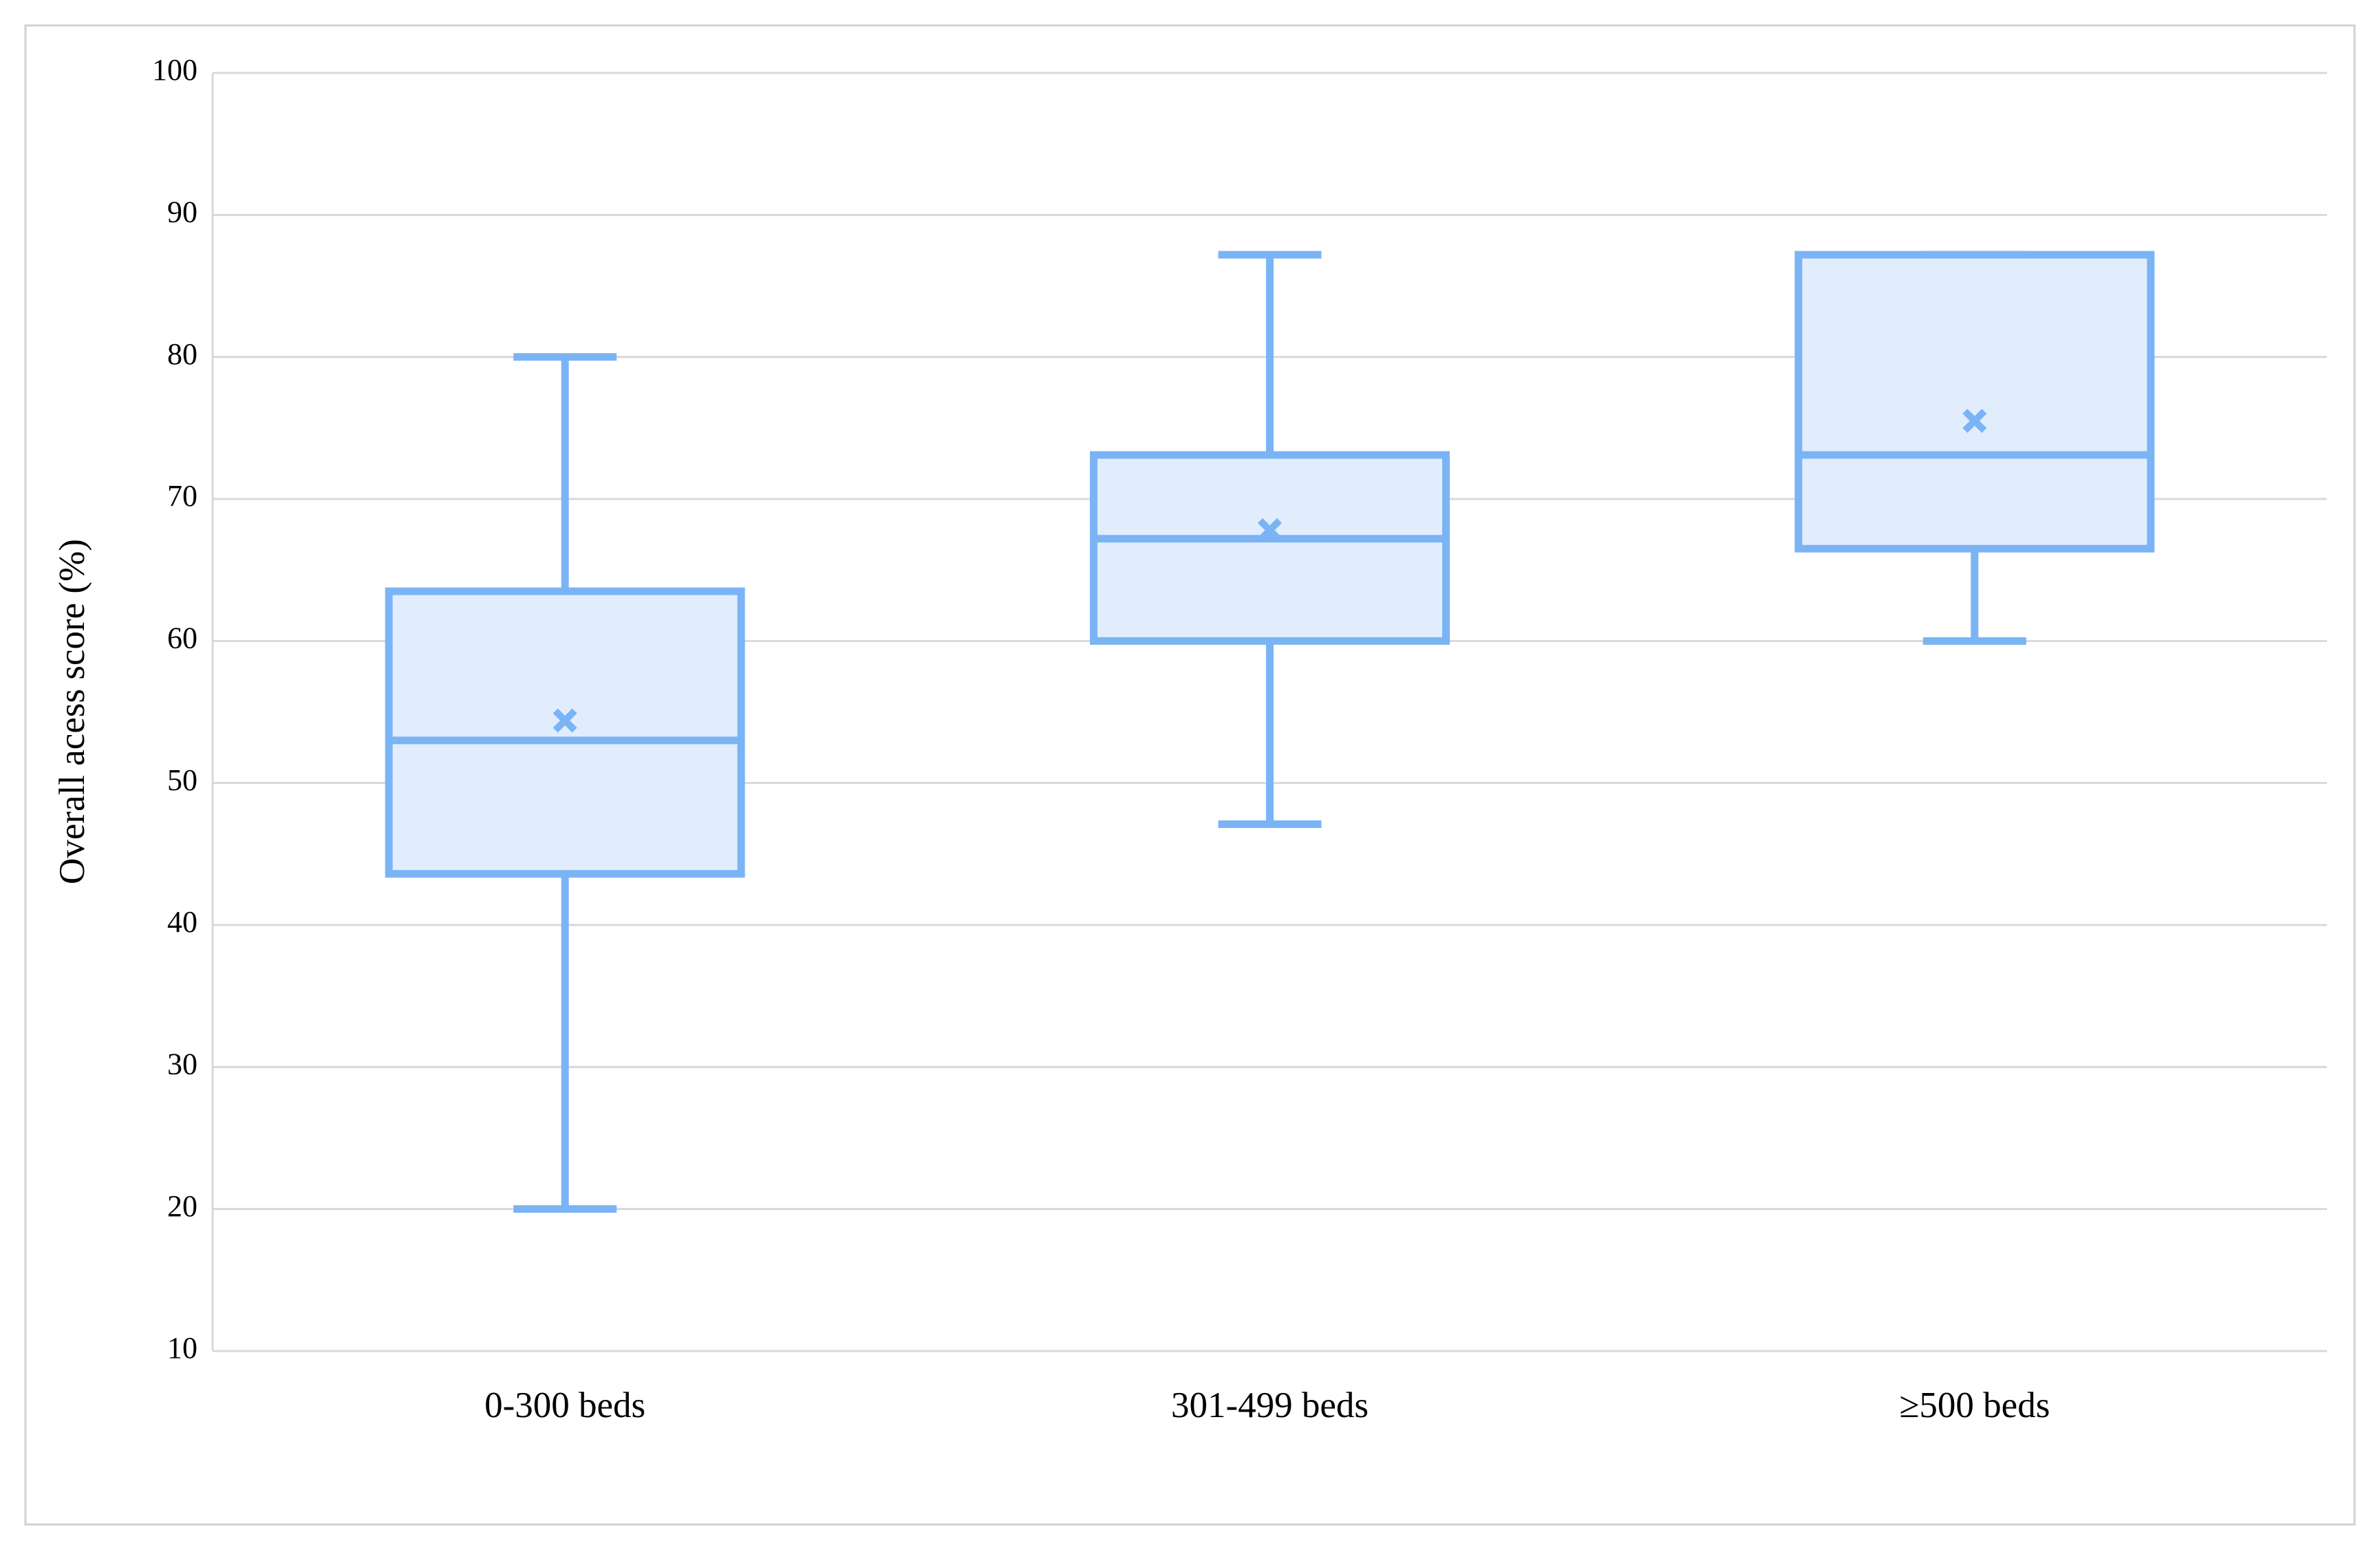  Describe the element at coordinates (182, 1064) in the screenshot. I see `y-tick-label: 30` at that location.